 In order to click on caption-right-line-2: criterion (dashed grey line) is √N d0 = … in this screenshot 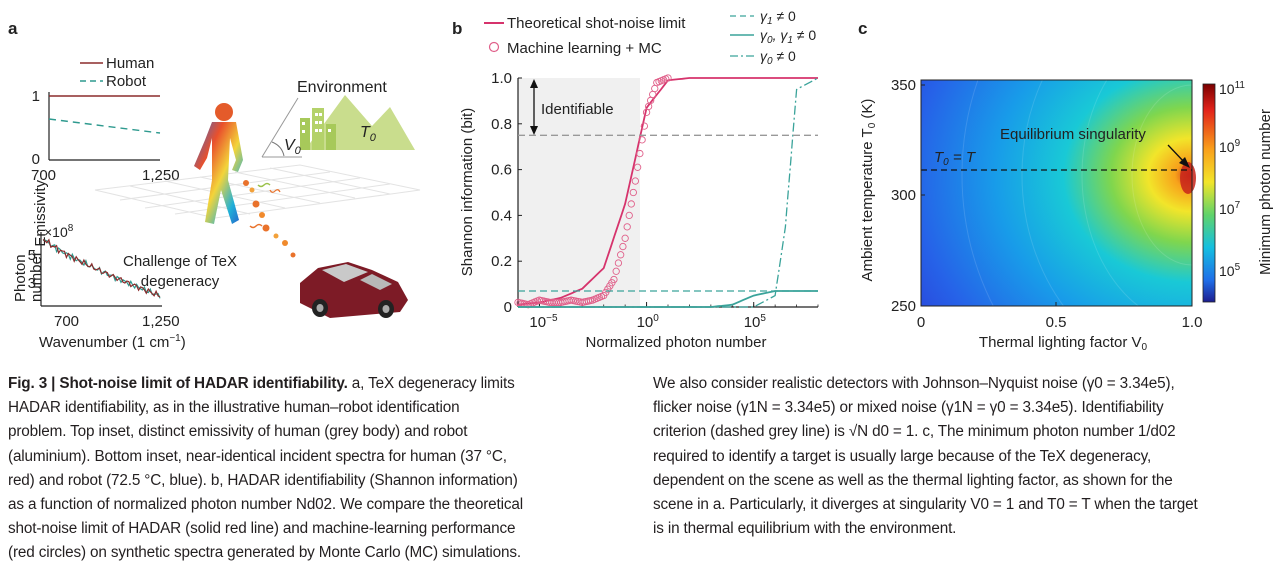, I will do `click(914, 432)`.